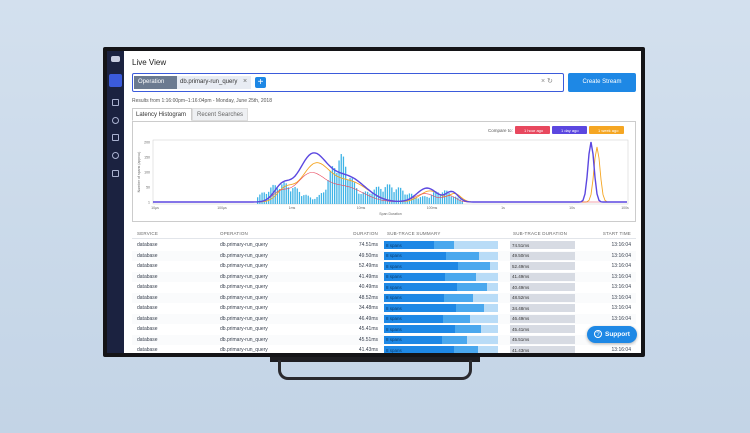 Image resolution: width=750 pixels, height=433 pixels. What do you see at coordinates (115, 202) in the screenshot?
I see `sidebar` at bounding box center [115, 202].